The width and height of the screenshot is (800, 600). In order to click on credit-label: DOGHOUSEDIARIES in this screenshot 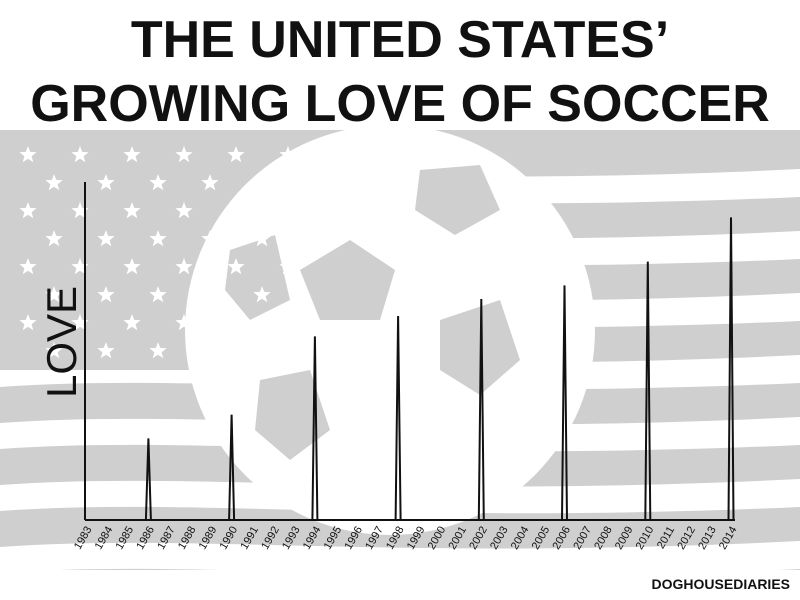, I will do `click(720, 584)`.